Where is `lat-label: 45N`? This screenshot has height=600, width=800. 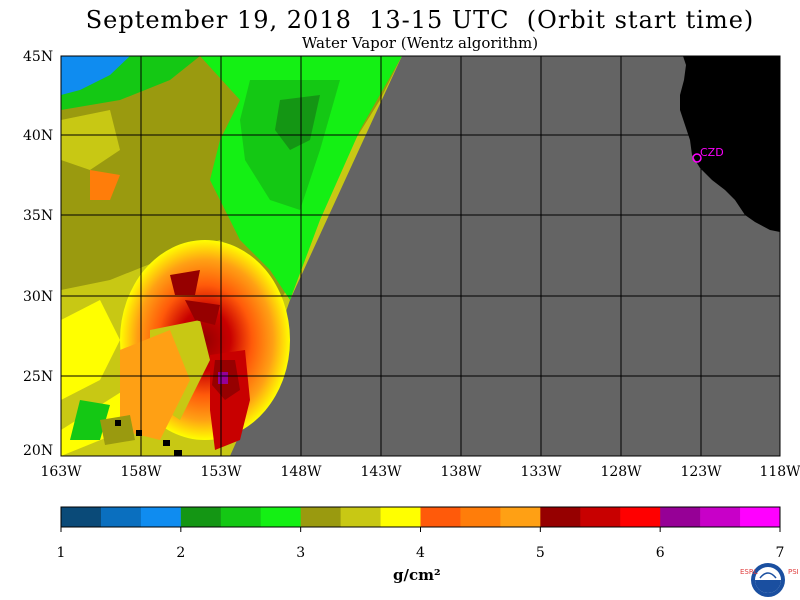
lat-label: 45N is located at coordinates (38, 57).